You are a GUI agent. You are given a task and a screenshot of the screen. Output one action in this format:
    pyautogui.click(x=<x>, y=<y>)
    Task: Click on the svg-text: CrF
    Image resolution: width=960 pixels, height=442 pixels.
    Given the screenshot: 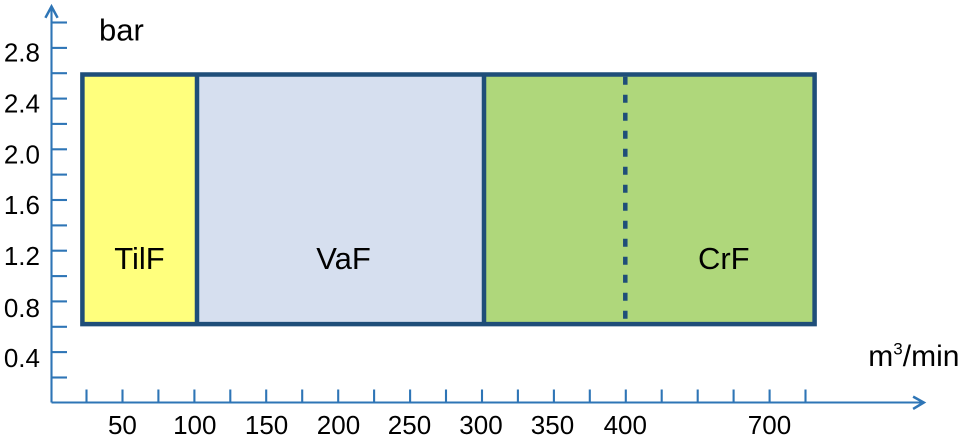 What is the action you would take?
    pyautogui.click(x=724, y=258)
    